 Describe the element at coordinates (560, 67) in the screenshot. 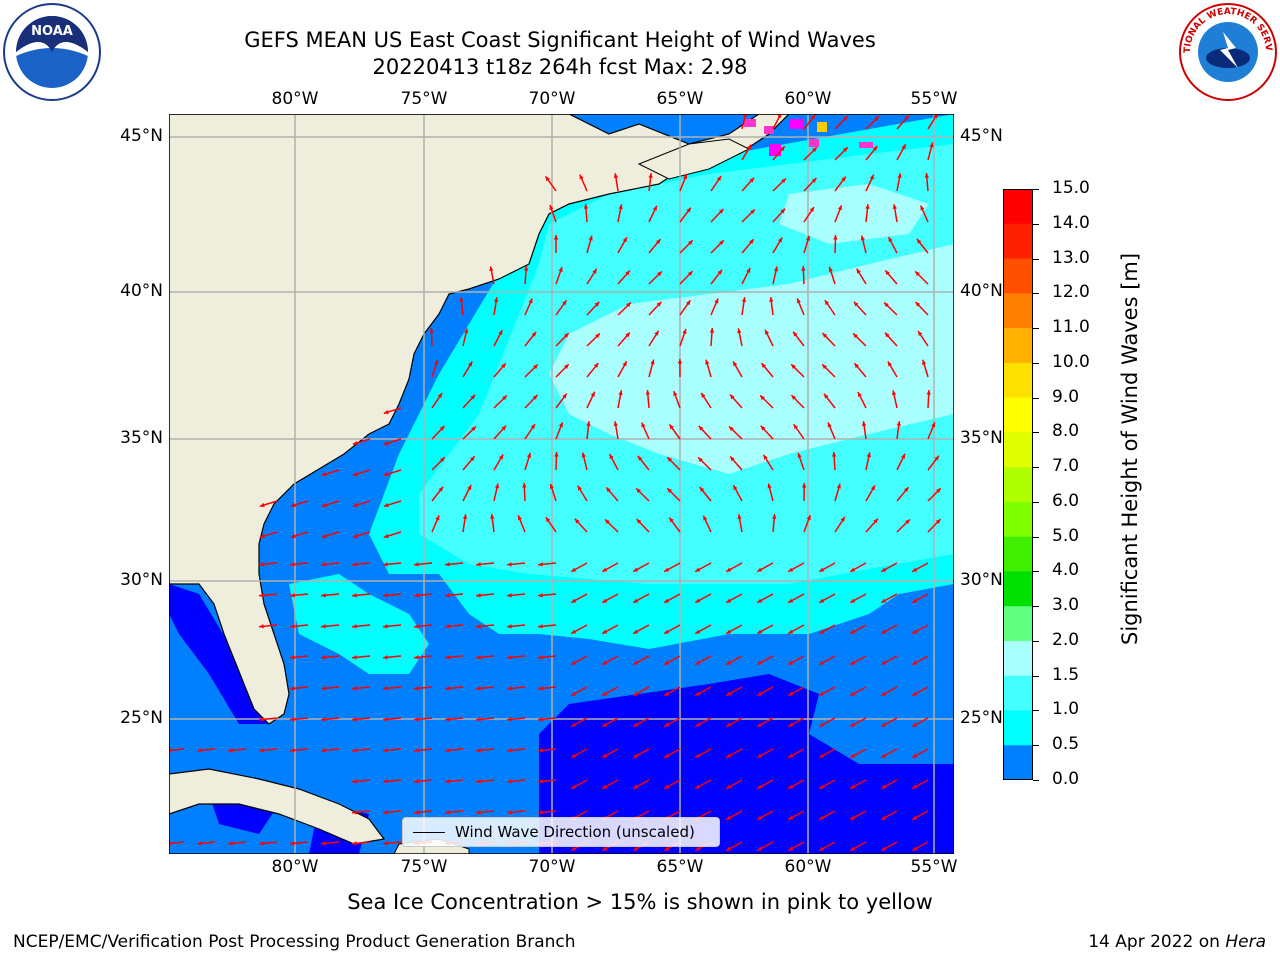

I see `map-subtitle-forecast: 20220413 t18z 264h fcst Max: 2.98` at that location.